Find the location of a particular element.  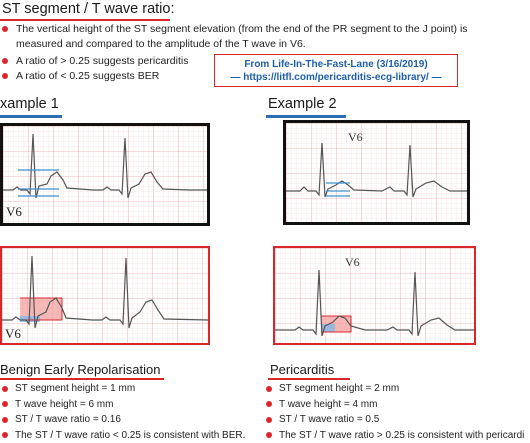

list-item: T wave height = 4 mm is located at coordinates (398, 405).